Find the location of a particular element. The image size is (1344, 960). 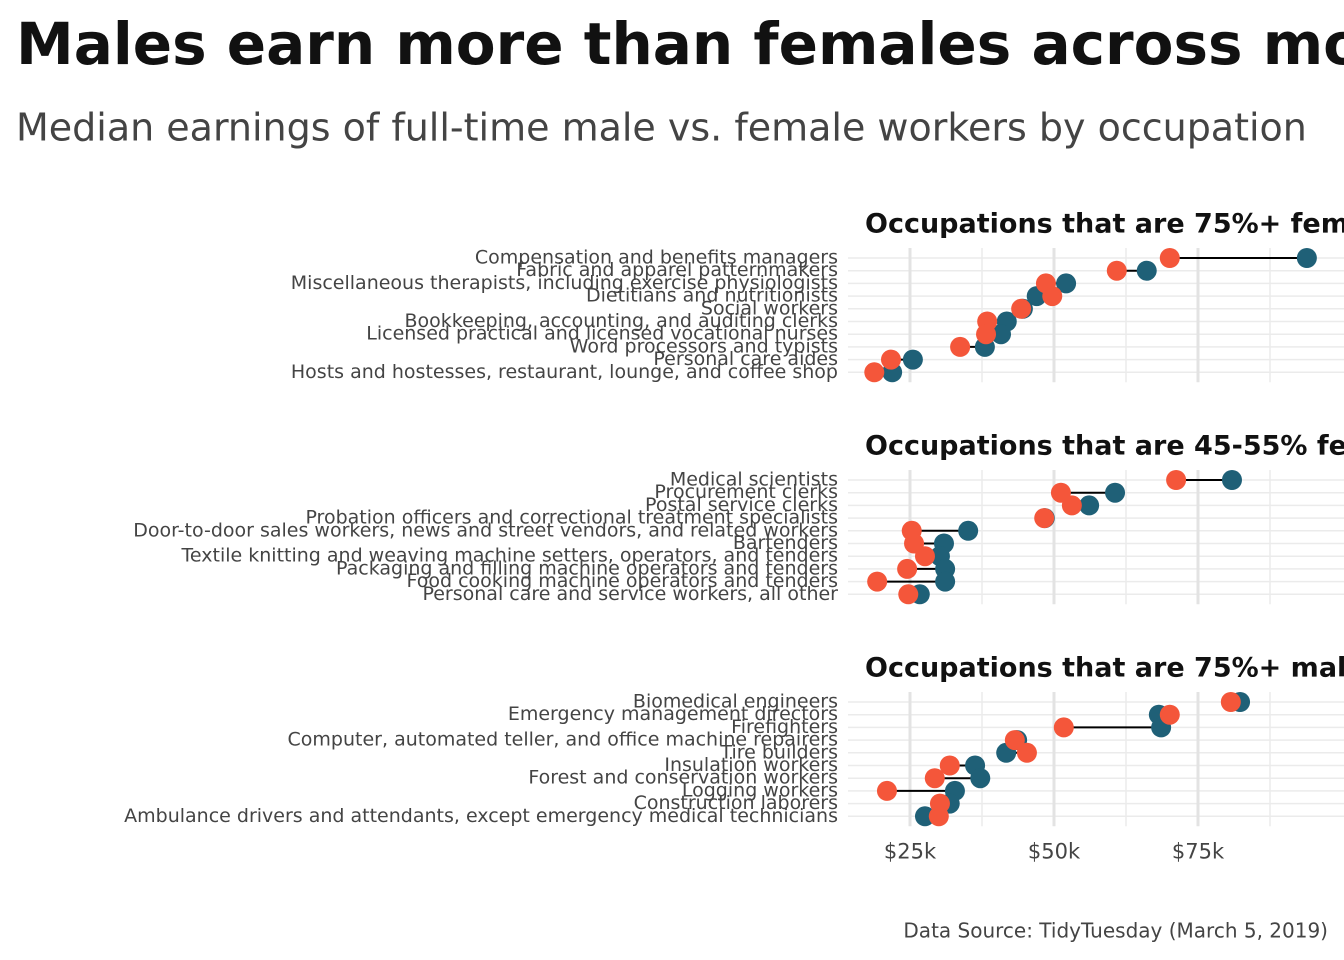

x-tick-label: $25k is located at coordinates (910, 851).